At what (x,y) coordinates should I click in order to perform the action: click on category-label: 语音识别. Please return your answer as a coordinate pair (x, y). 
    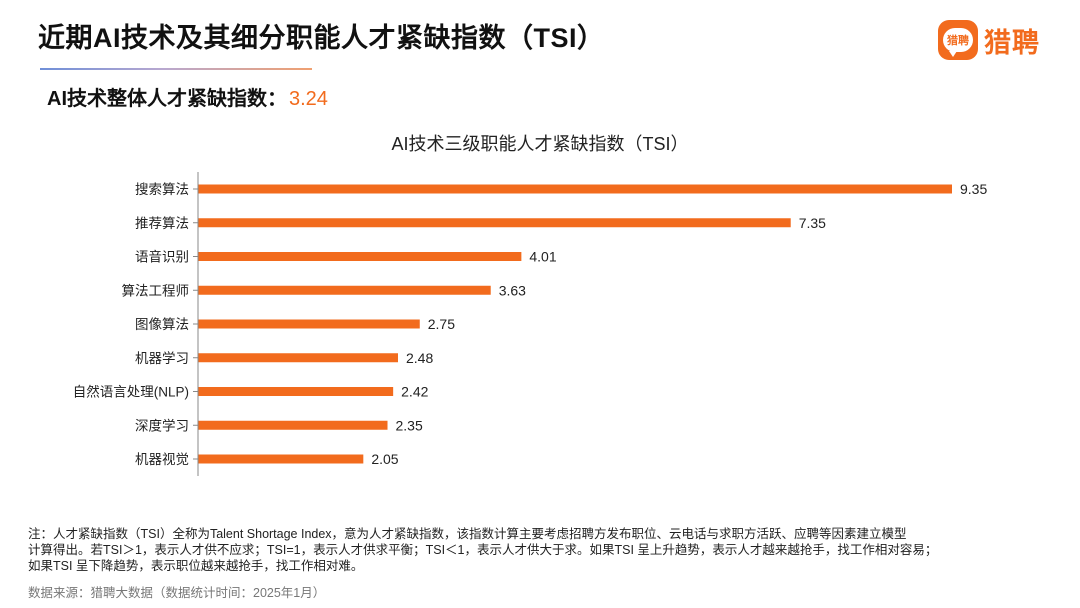
    Looking at the image, I should click on (162, 257).